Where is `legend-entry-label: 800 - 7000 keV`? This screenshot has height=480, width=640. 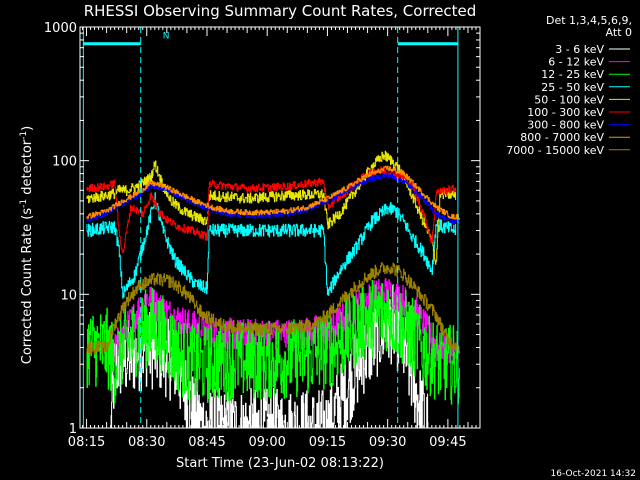
legend-entry-label: 800 - 7000 keV is located at coordinates (562, 137).